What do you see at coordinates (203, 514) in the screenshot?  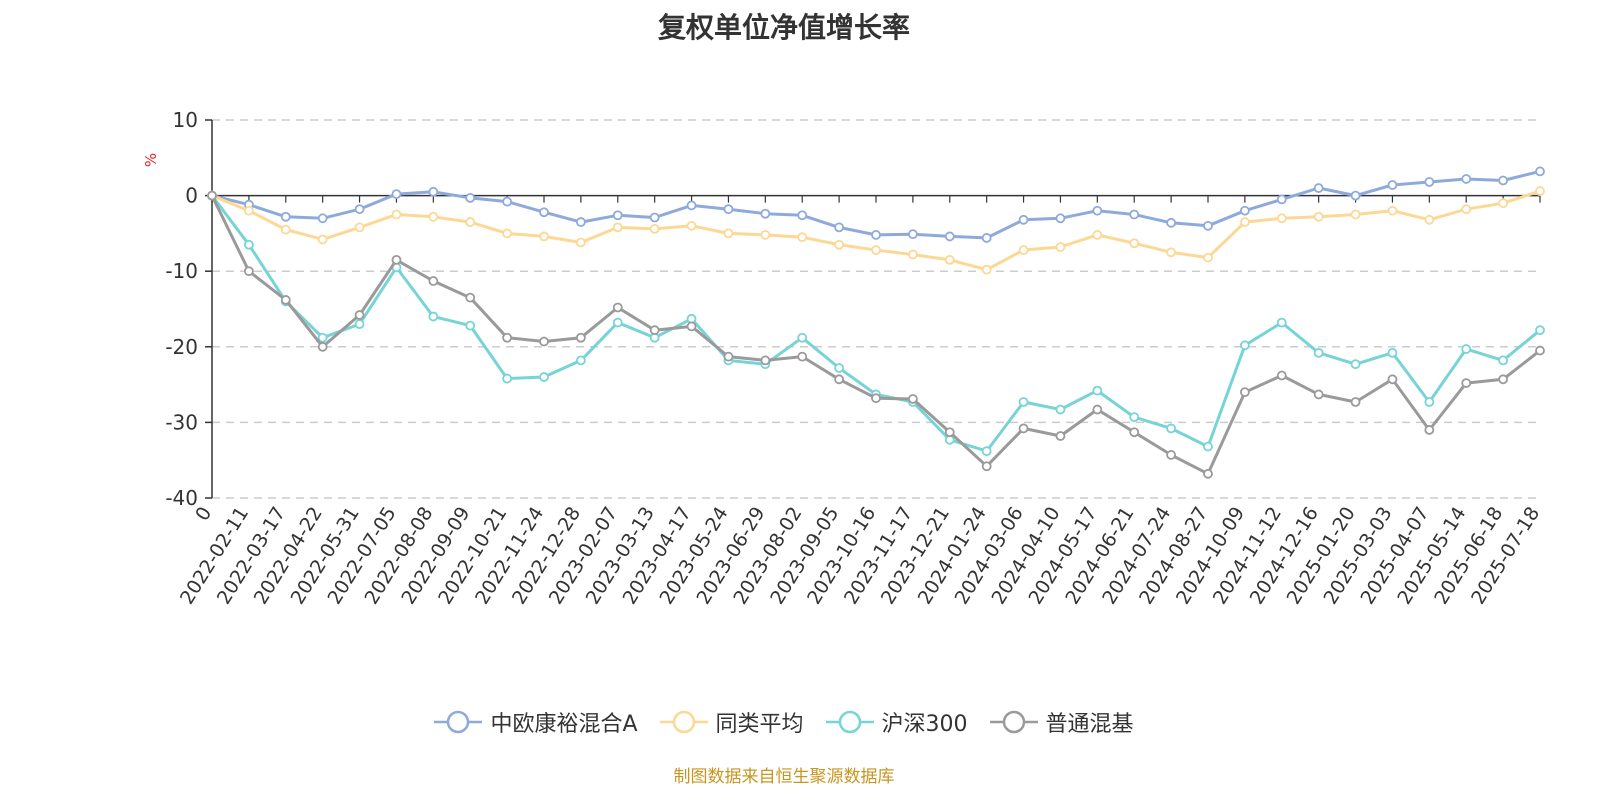 I see `x-tick-label: 0` at bounding box center [203, 514].